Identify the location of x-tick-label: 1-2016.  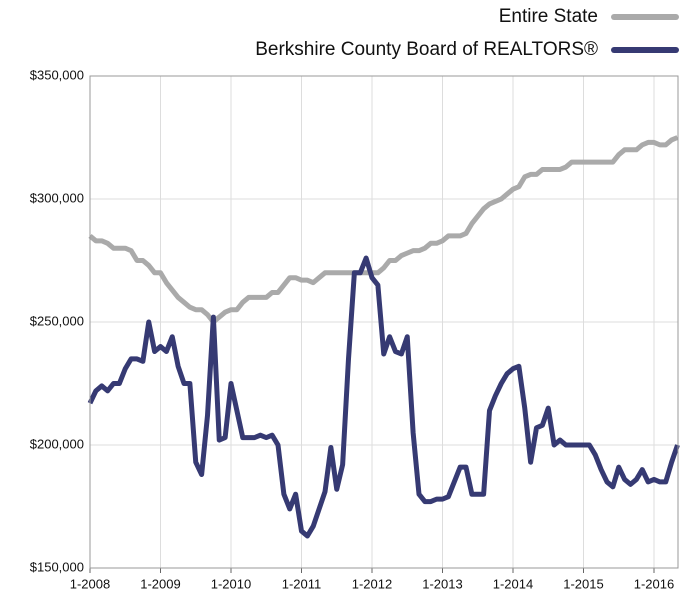
(654, 583).